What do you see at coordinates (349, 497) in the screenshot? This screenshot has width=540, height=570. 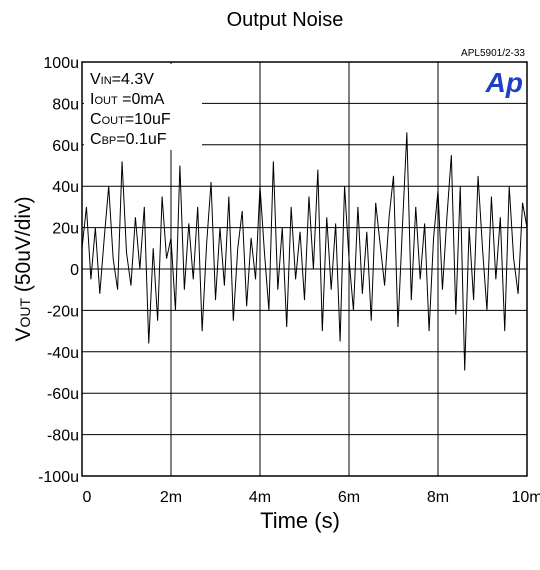 I see `x-tick-label: 6m` at bounding box center [349, 497].